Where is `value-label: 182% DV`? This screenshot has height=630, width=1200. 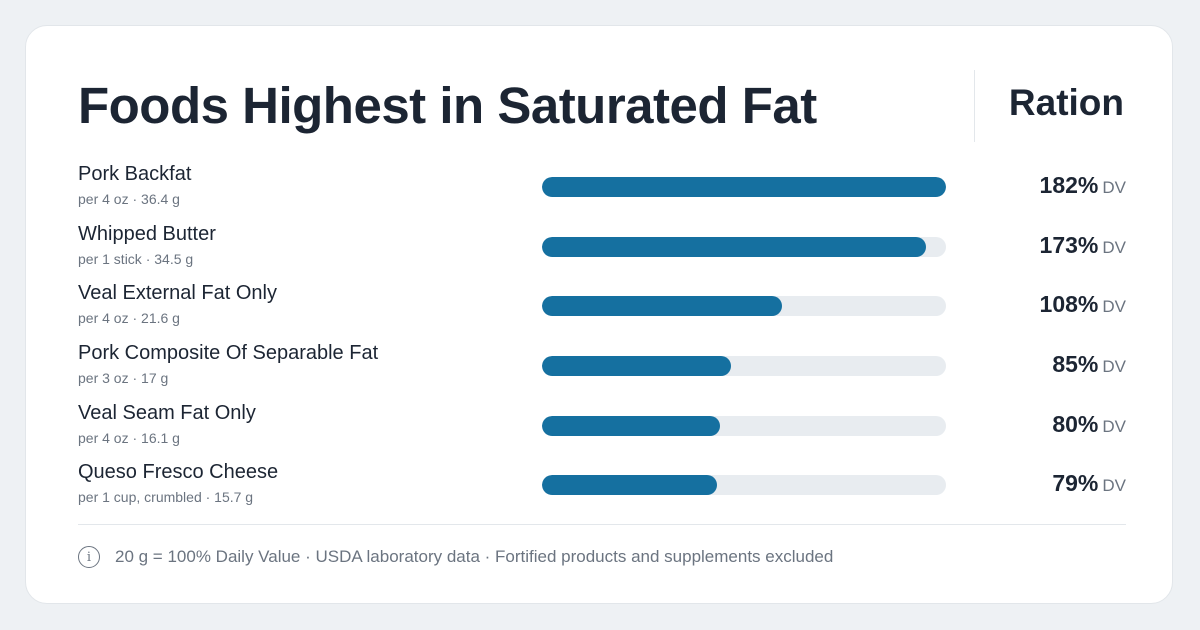 value-label: 182% DV is located at coordinates (1083, 185).